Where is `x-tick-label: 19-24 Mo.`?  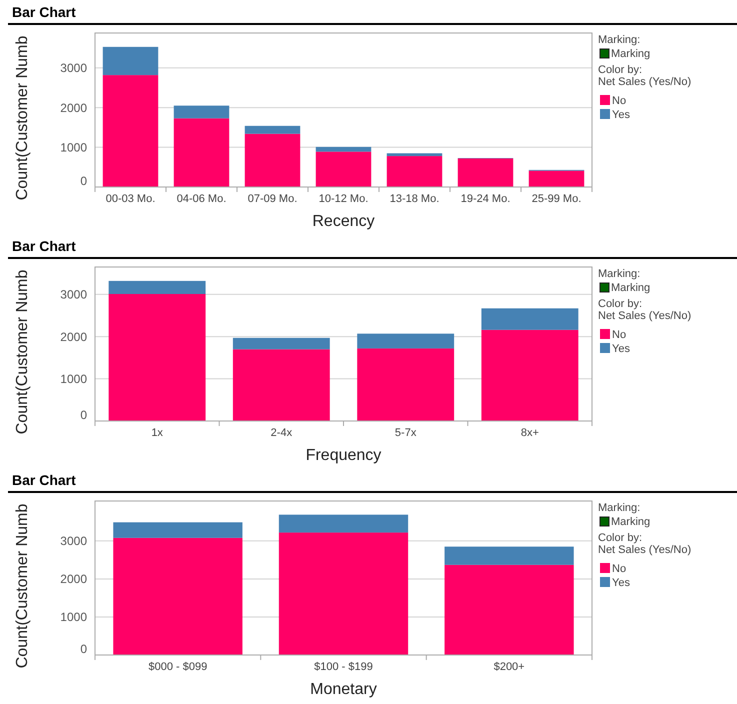 x-tick-label: 19-24 Mo. is located at coordinates (485, 199).